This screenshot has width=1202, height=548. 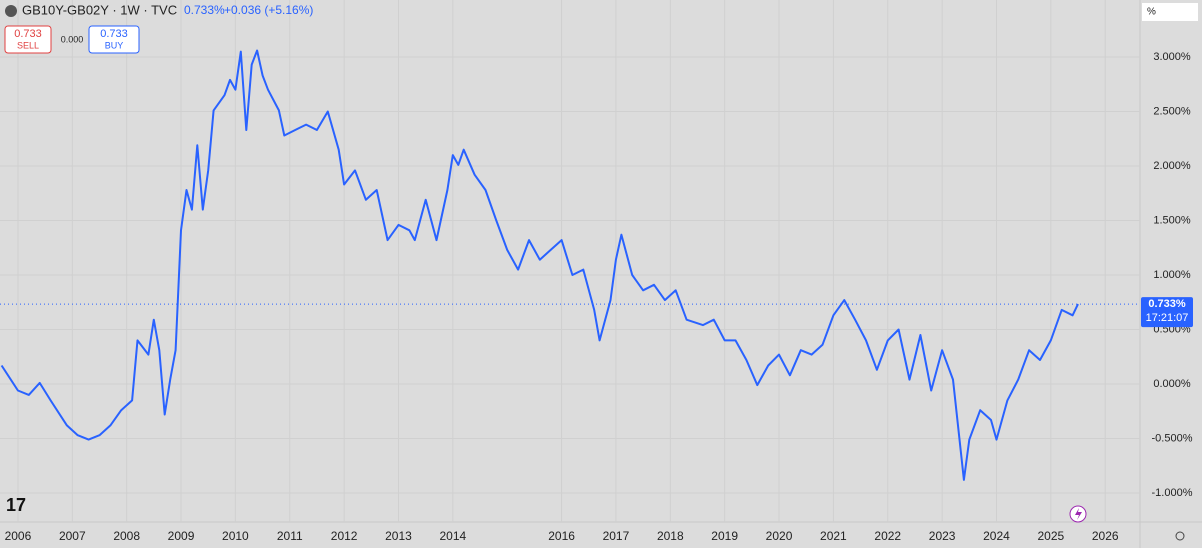 I want to click on x-tick-label: 2014, so click(x=452, y=536).